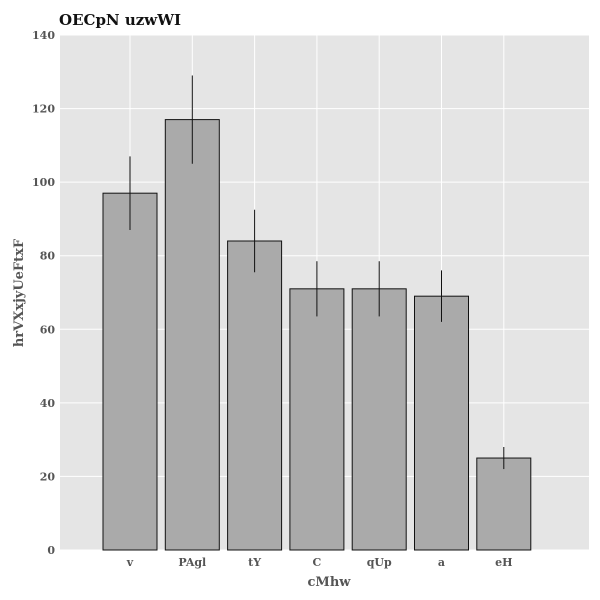 The image size is (600, 600). I want to click on y-tick-labels: 0 20 40 60 80 100 120 140, so click(43, 293).